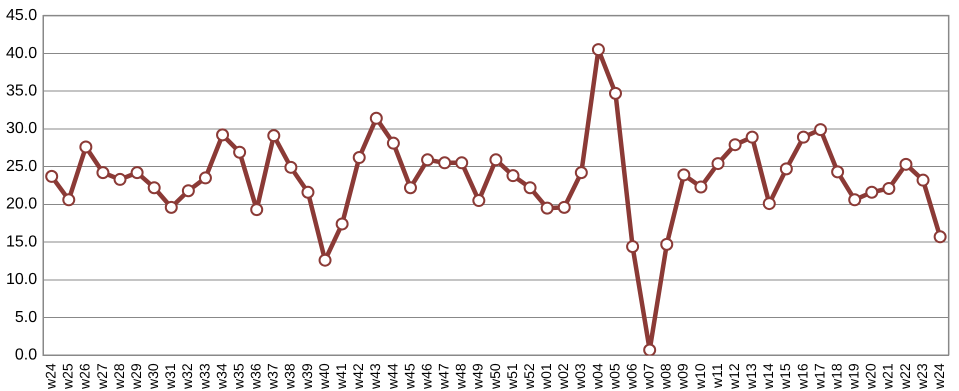 This screenshot has width=959, height=391. Describe the element at coordinates (494, 376) in the screenshot. I see `x-tick-label: w50` at that location.